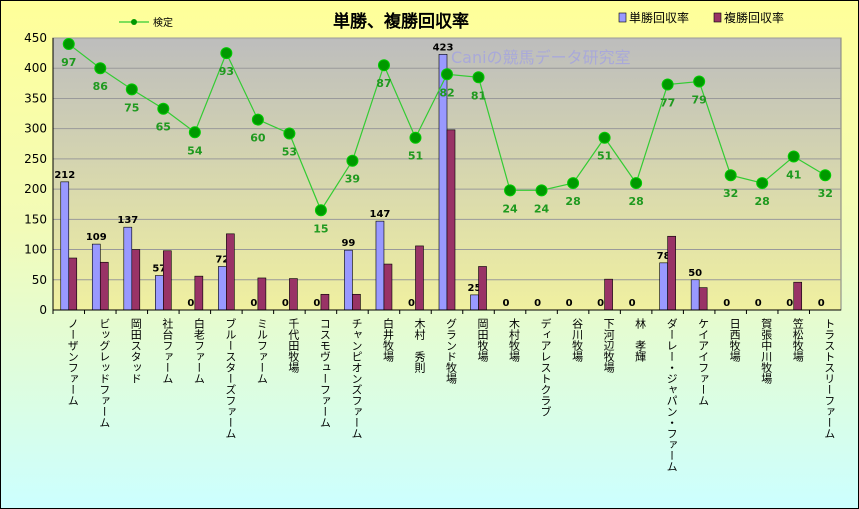 This screenshot has height=509, width=859. I want to click on line-data-label: 87, so click(383, 83).